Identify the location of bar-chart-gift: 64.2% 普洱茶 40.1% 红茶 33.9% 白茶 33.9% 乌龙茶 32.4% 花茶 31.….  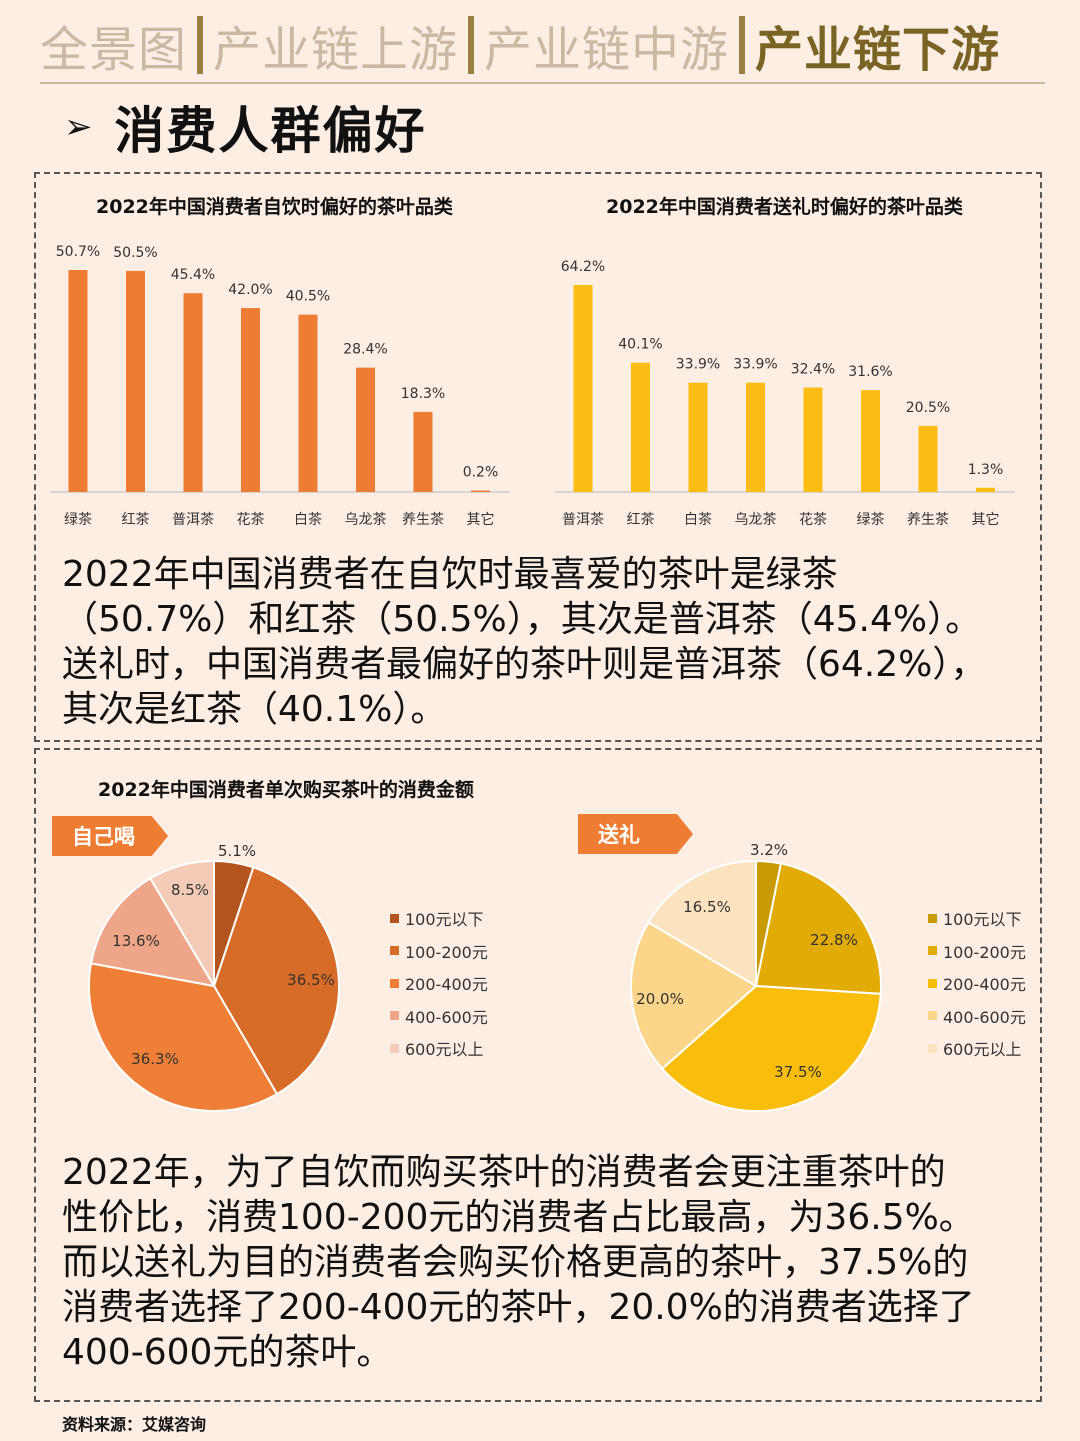
(785, 393).